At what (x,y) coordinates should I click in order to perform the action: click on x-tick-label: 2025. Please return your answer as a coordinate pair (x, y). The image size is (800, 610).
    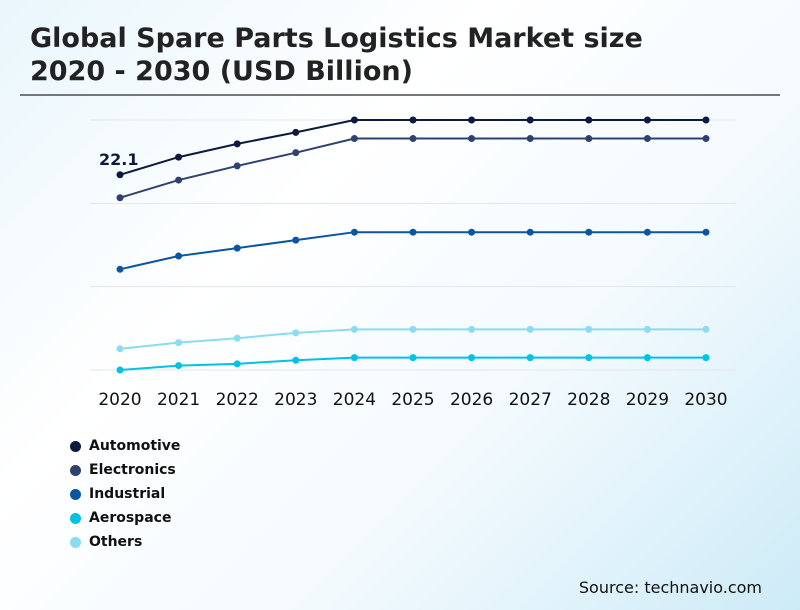
    Looking at the image, I should click on (412, 400).